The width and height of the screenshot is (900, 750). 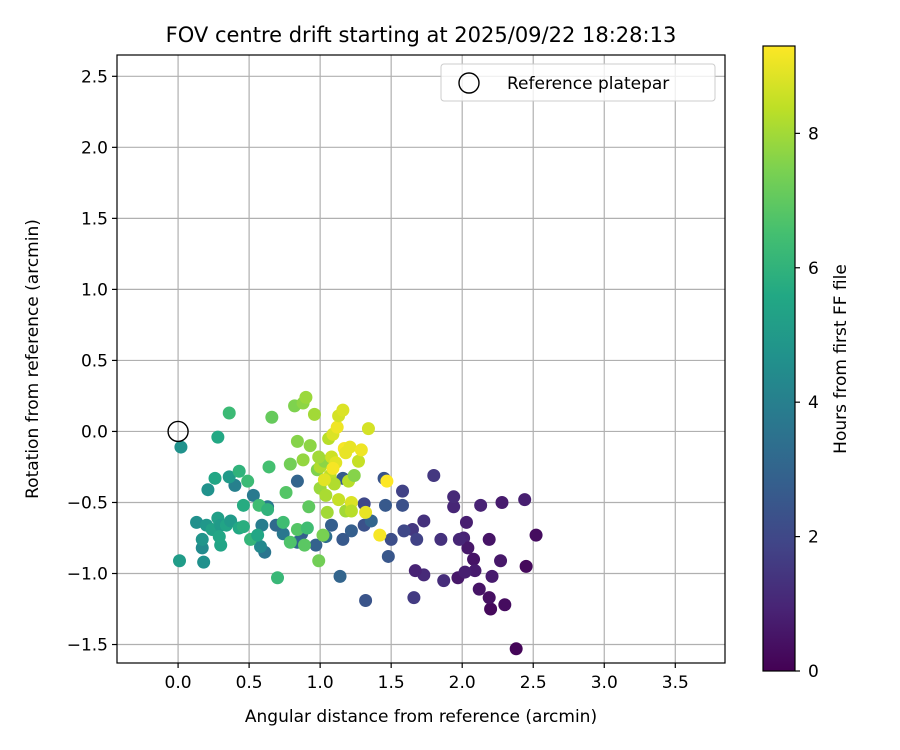 What do you see at coordinates (358, 523) in the screenshot?
I see `data-points` at bounding box center [358, 523].